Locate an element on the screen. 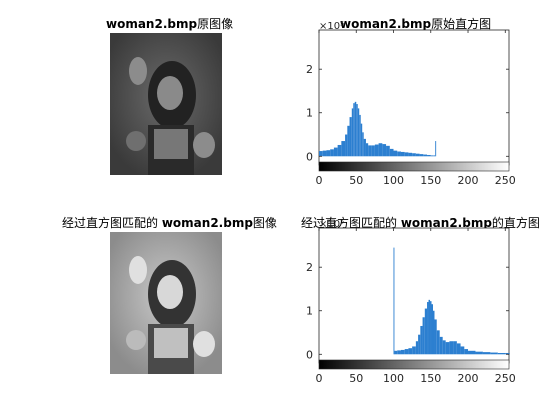  title-suffix: 图像 is located at coordinates (264, 223).